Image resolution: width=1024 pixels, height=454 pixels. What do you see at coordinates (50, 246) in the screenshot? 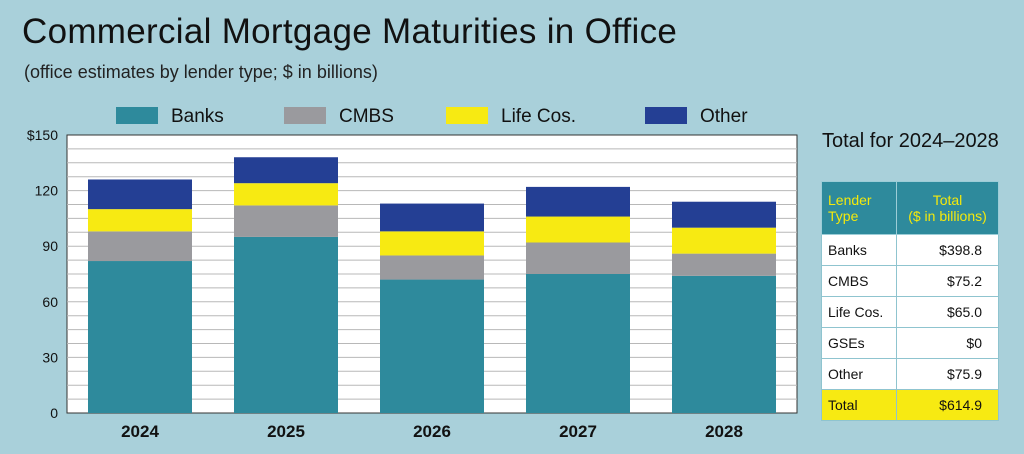
I see `y-tick-label: 90` at bounding box center [50, 246].